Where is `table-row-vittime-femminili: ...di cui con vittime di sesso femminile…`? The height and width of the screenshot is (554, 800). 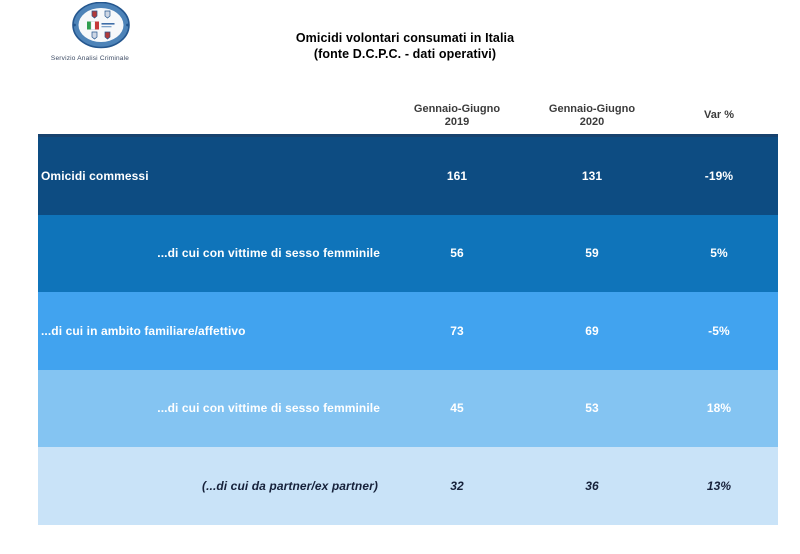
table-row-vittime-femminili: ...di cui con vittime di sesso femminile… is located at coordinates (408, 253).